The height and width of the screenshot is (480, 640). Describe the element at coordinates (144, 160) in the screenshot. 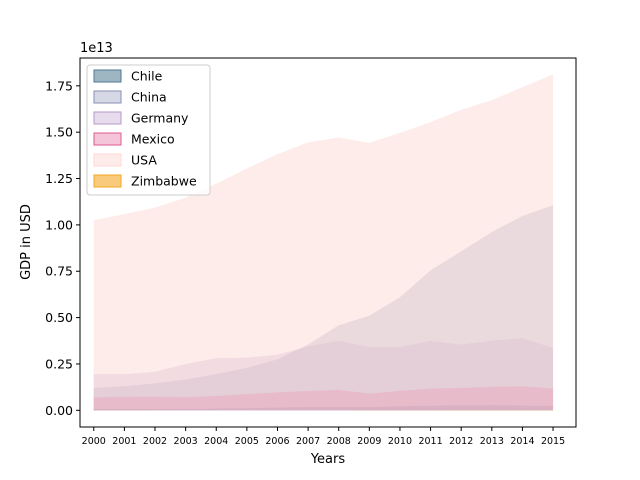

I see `legend-label-usa: USA` at that location.